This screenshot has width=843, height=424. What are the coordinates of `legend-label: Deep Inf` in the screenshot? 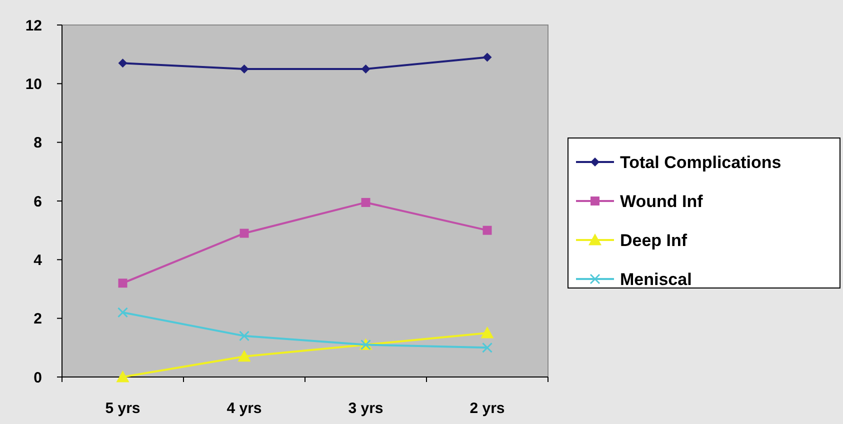 It's located at (654, 240).